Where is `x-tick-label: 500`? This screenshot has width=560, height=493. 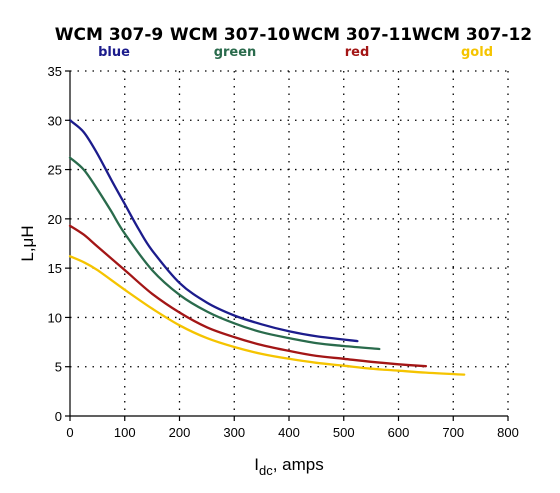 x-tick-label: 500 is located at coordinates (344, 432).